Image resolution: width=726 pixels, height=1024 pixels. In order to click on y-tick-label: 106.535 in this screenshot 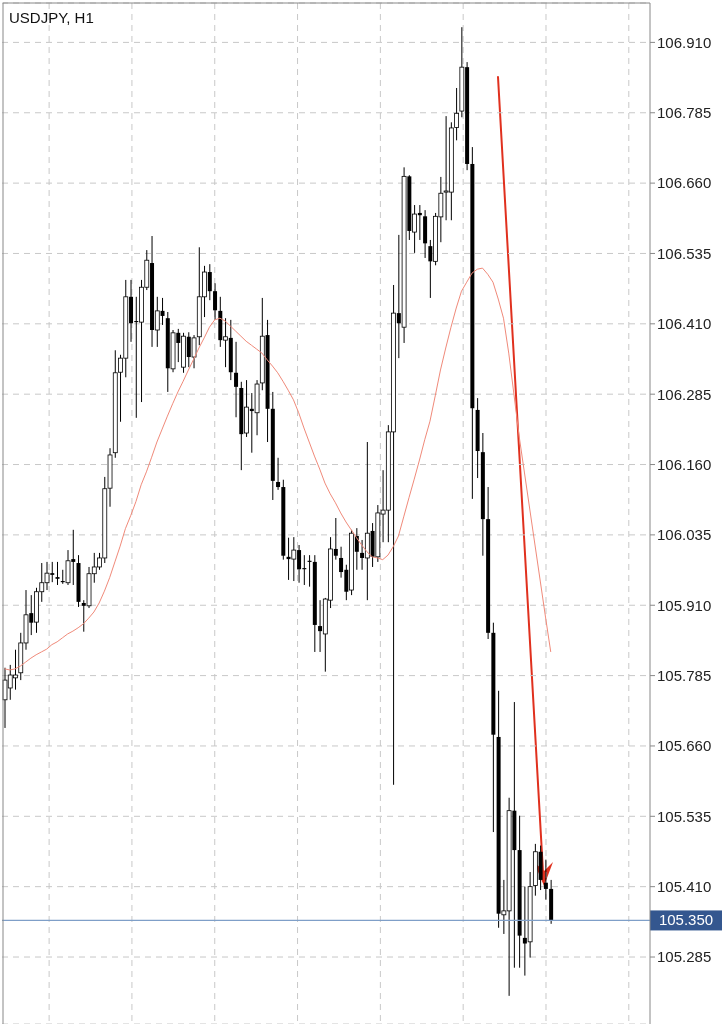, I will do `click(684, 253)`.